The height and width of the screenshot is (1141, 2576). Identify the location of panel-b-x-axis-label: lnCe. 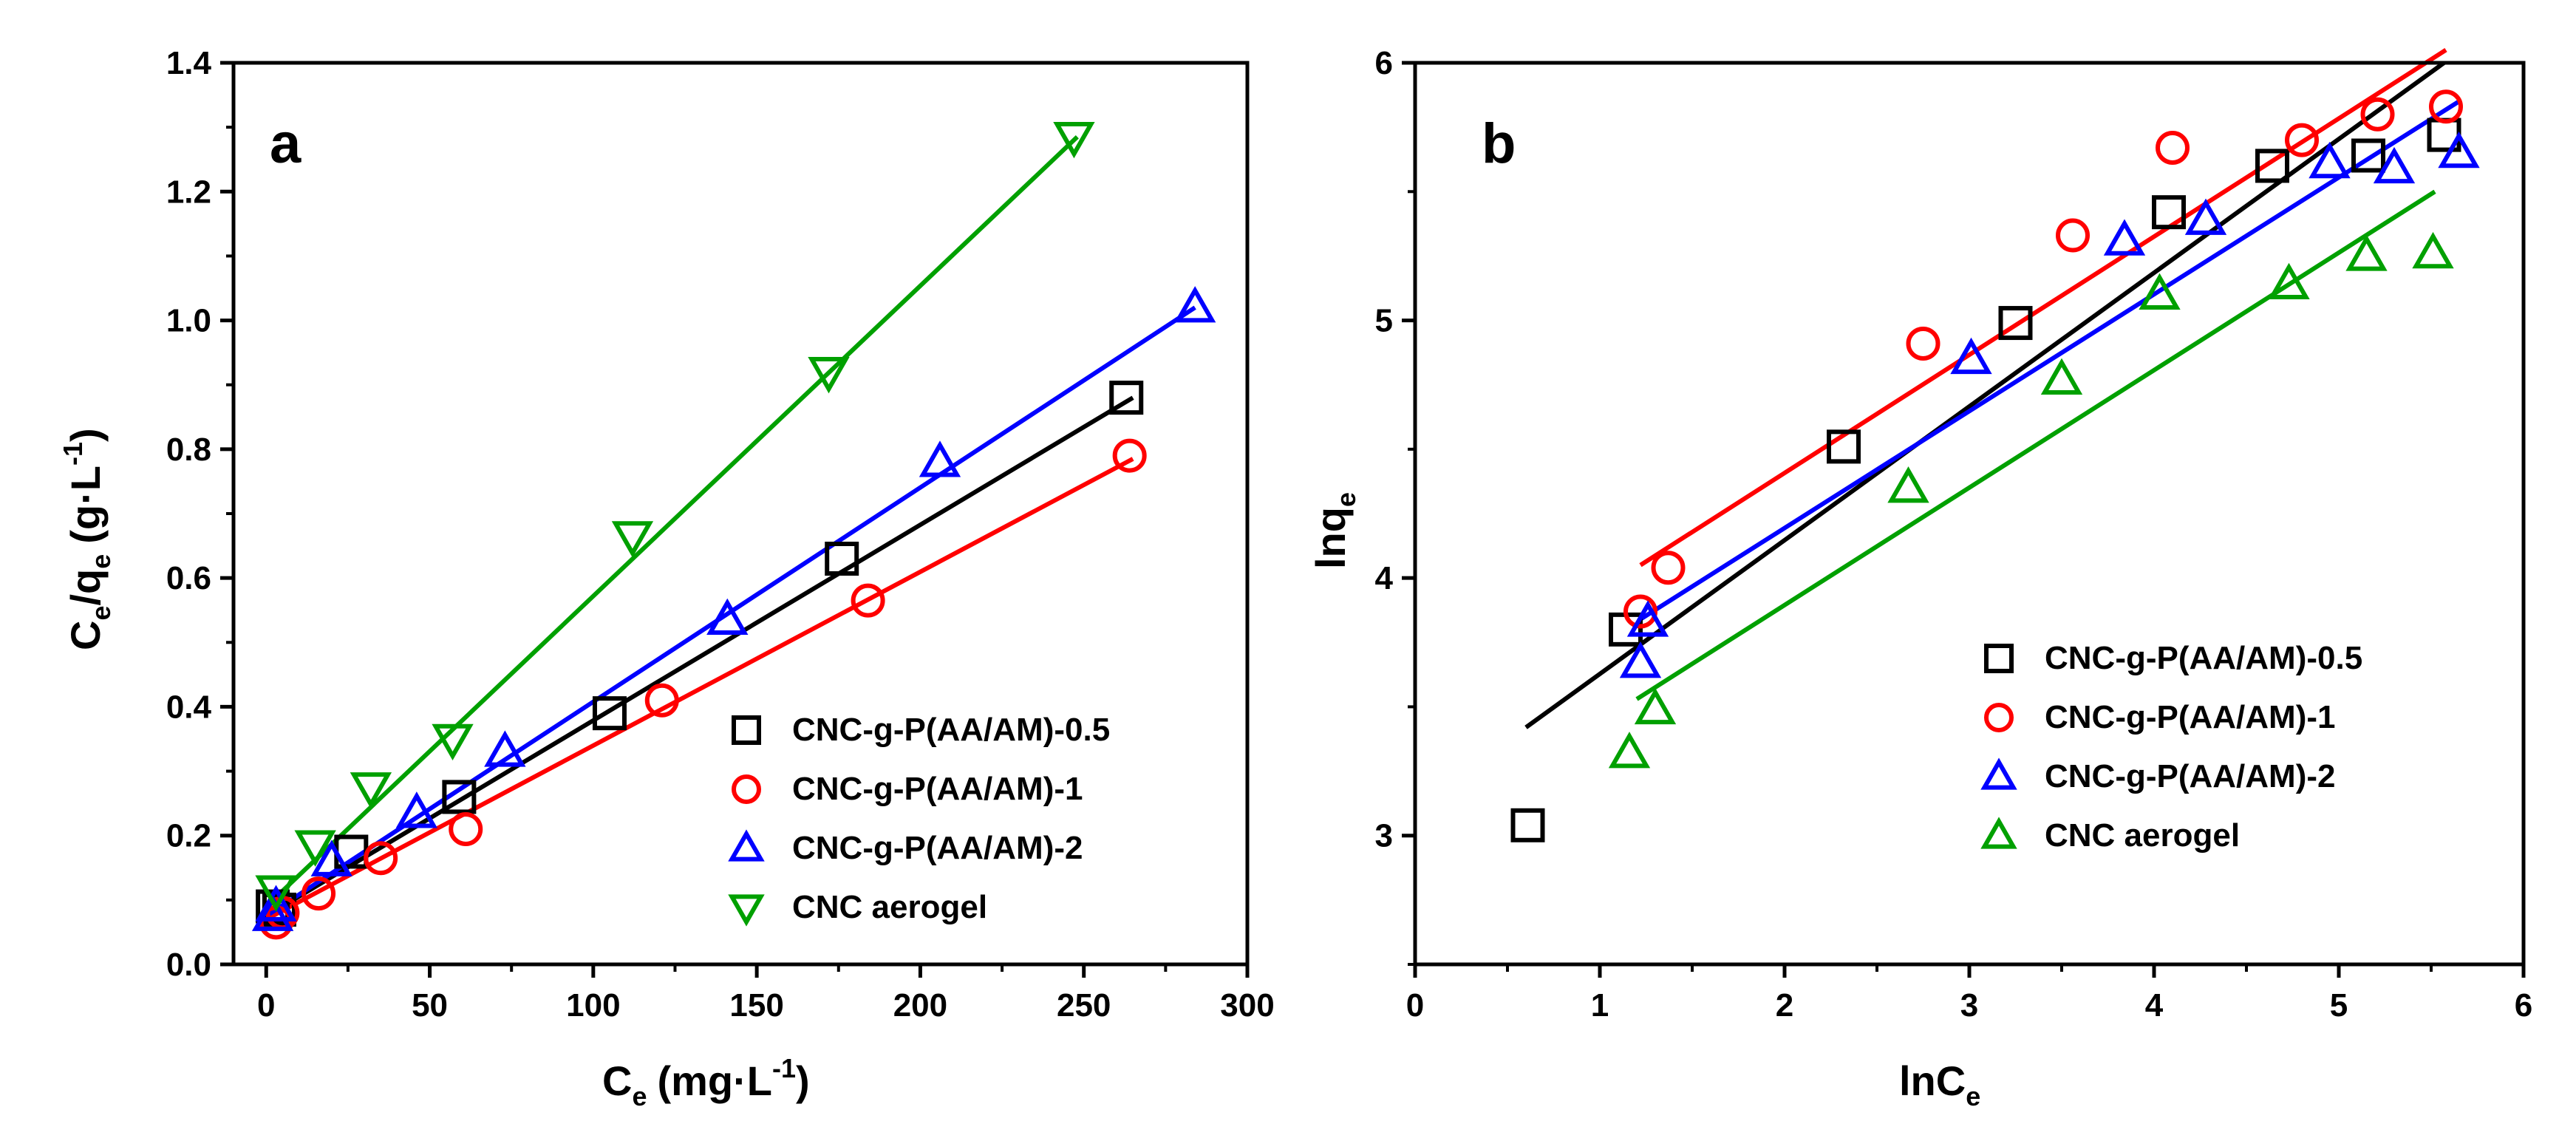
(1939, 1084).